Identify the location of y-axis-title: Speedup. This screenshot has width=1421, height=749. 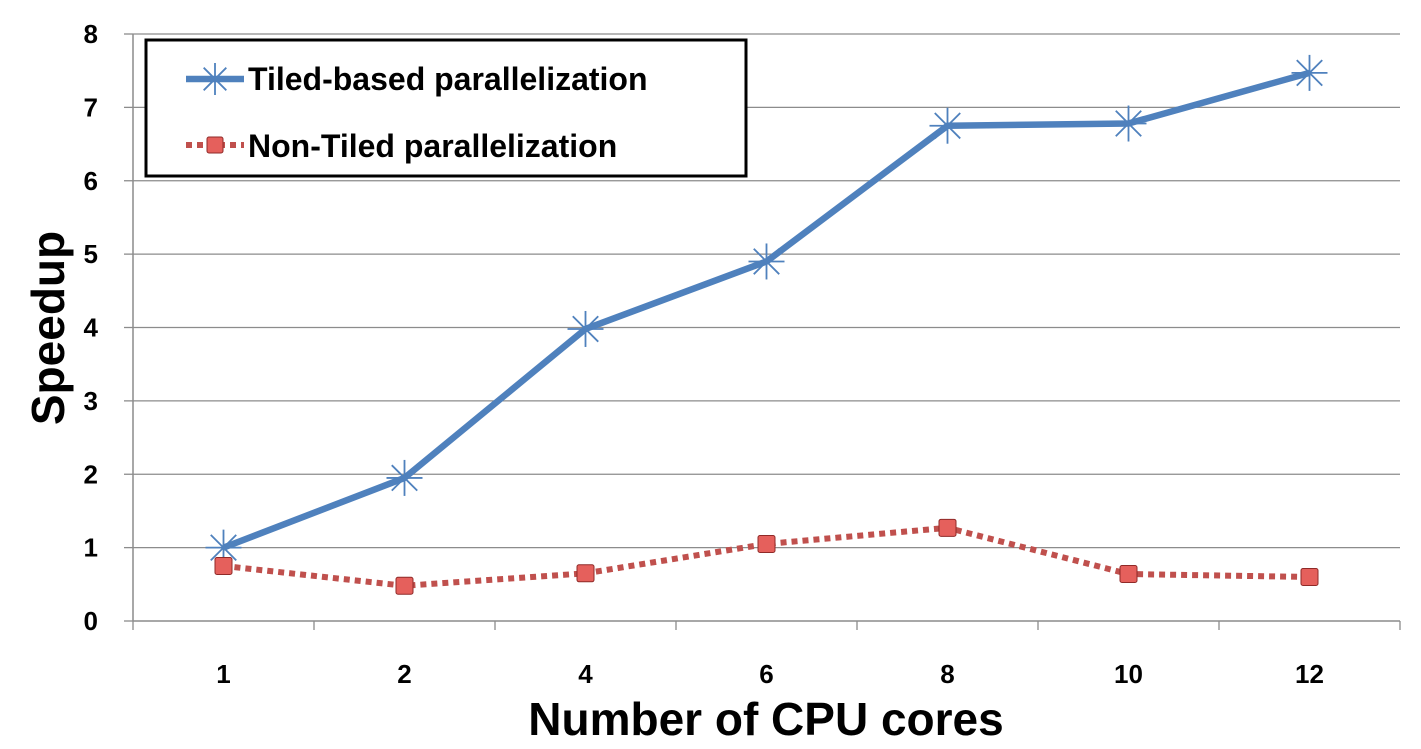
(48, 328).